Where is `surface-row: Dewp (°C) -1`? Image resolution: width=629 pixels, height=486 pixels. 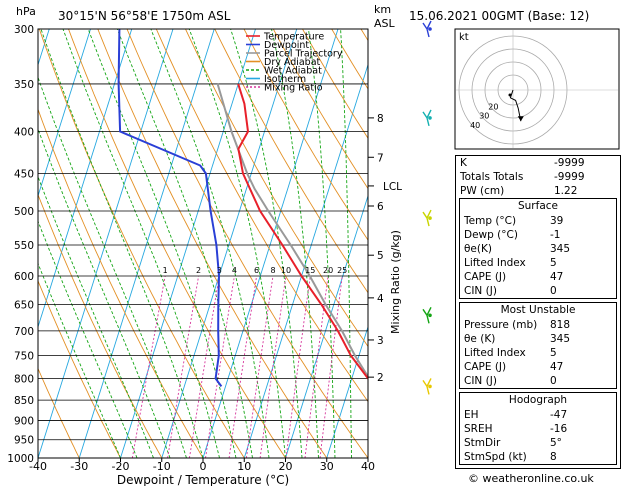
surface-row: Dewp (°C) -1 is located at coordinates (538, 235).